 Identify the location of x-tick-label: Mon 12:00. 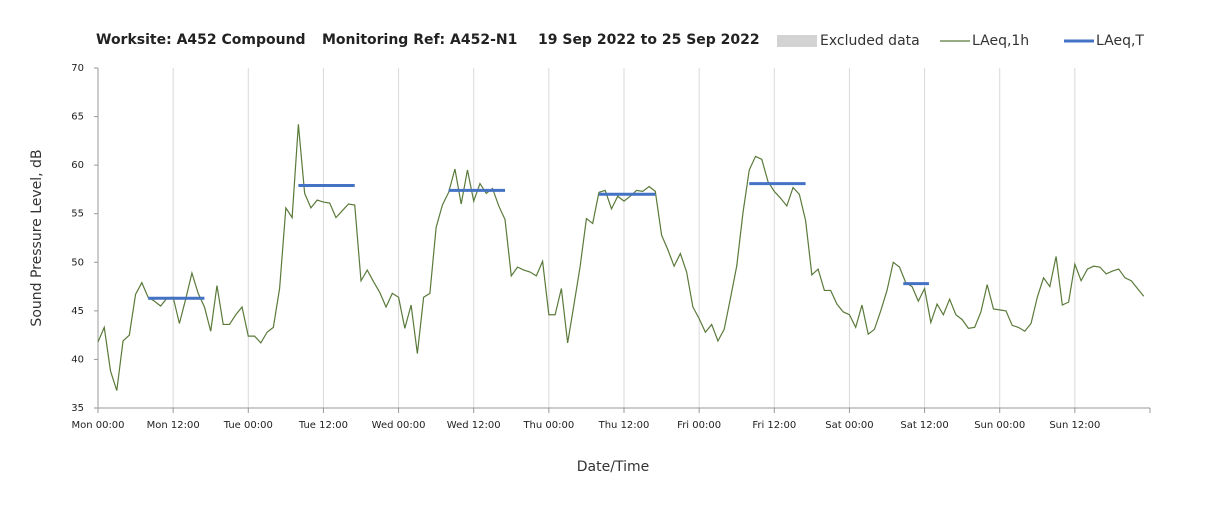
(173, 425).